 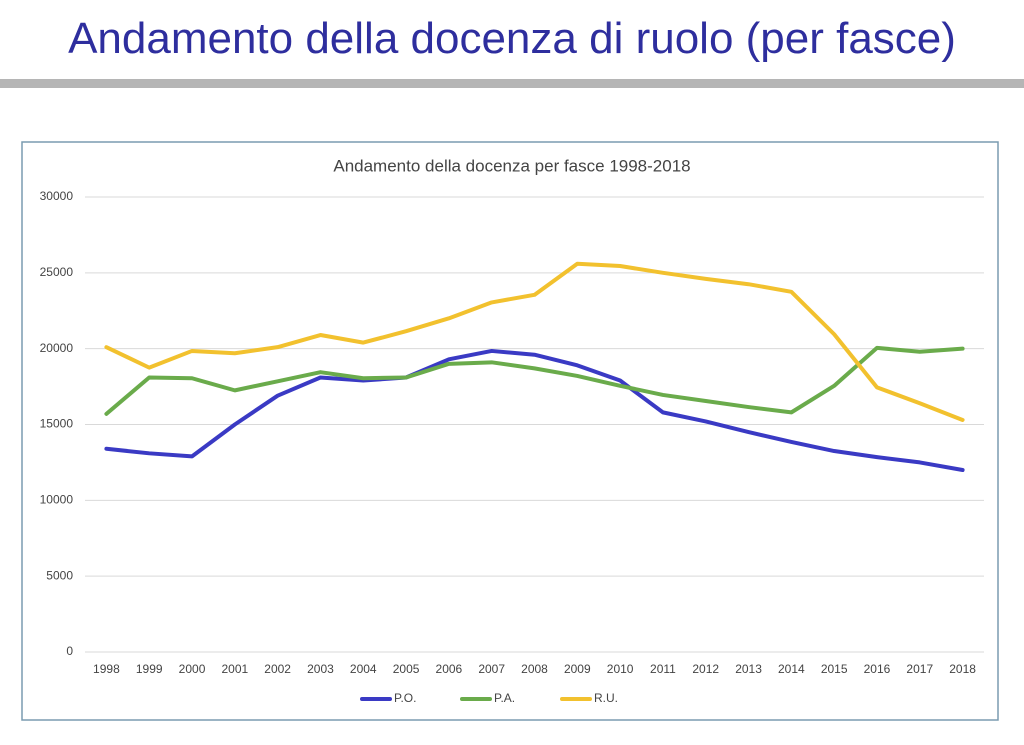 I want to click on y-tick-label: 0, so click(x=69, y=651).